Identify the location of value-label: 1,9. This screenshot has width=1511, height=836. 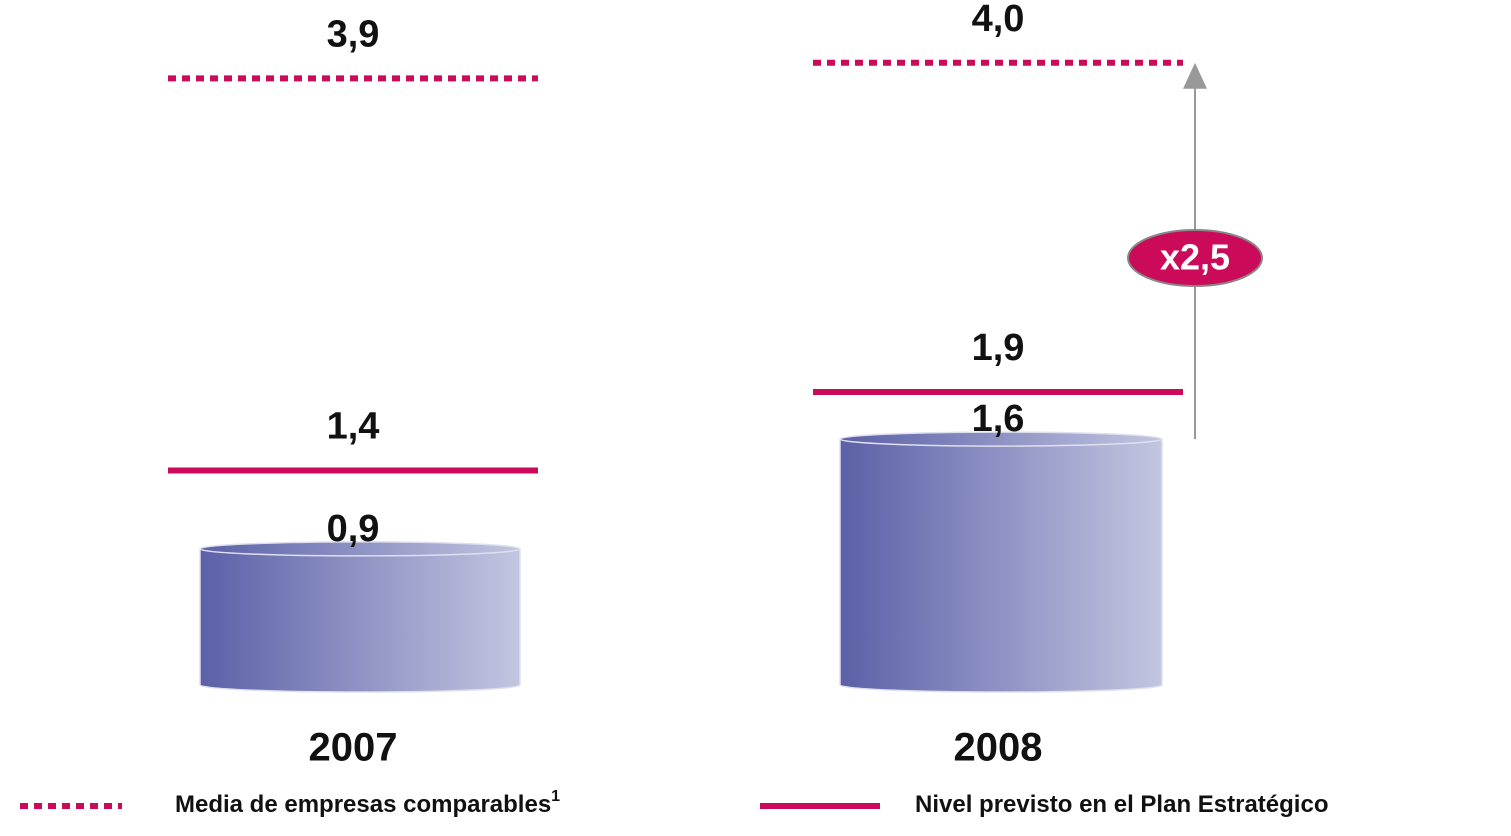
(998, 348).